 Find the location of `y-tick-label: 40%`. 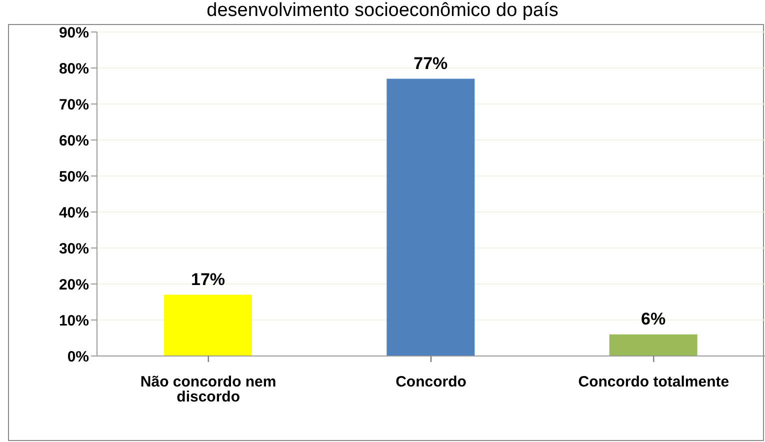

y-tick-label: 40% is located at coordinates (73, 213).